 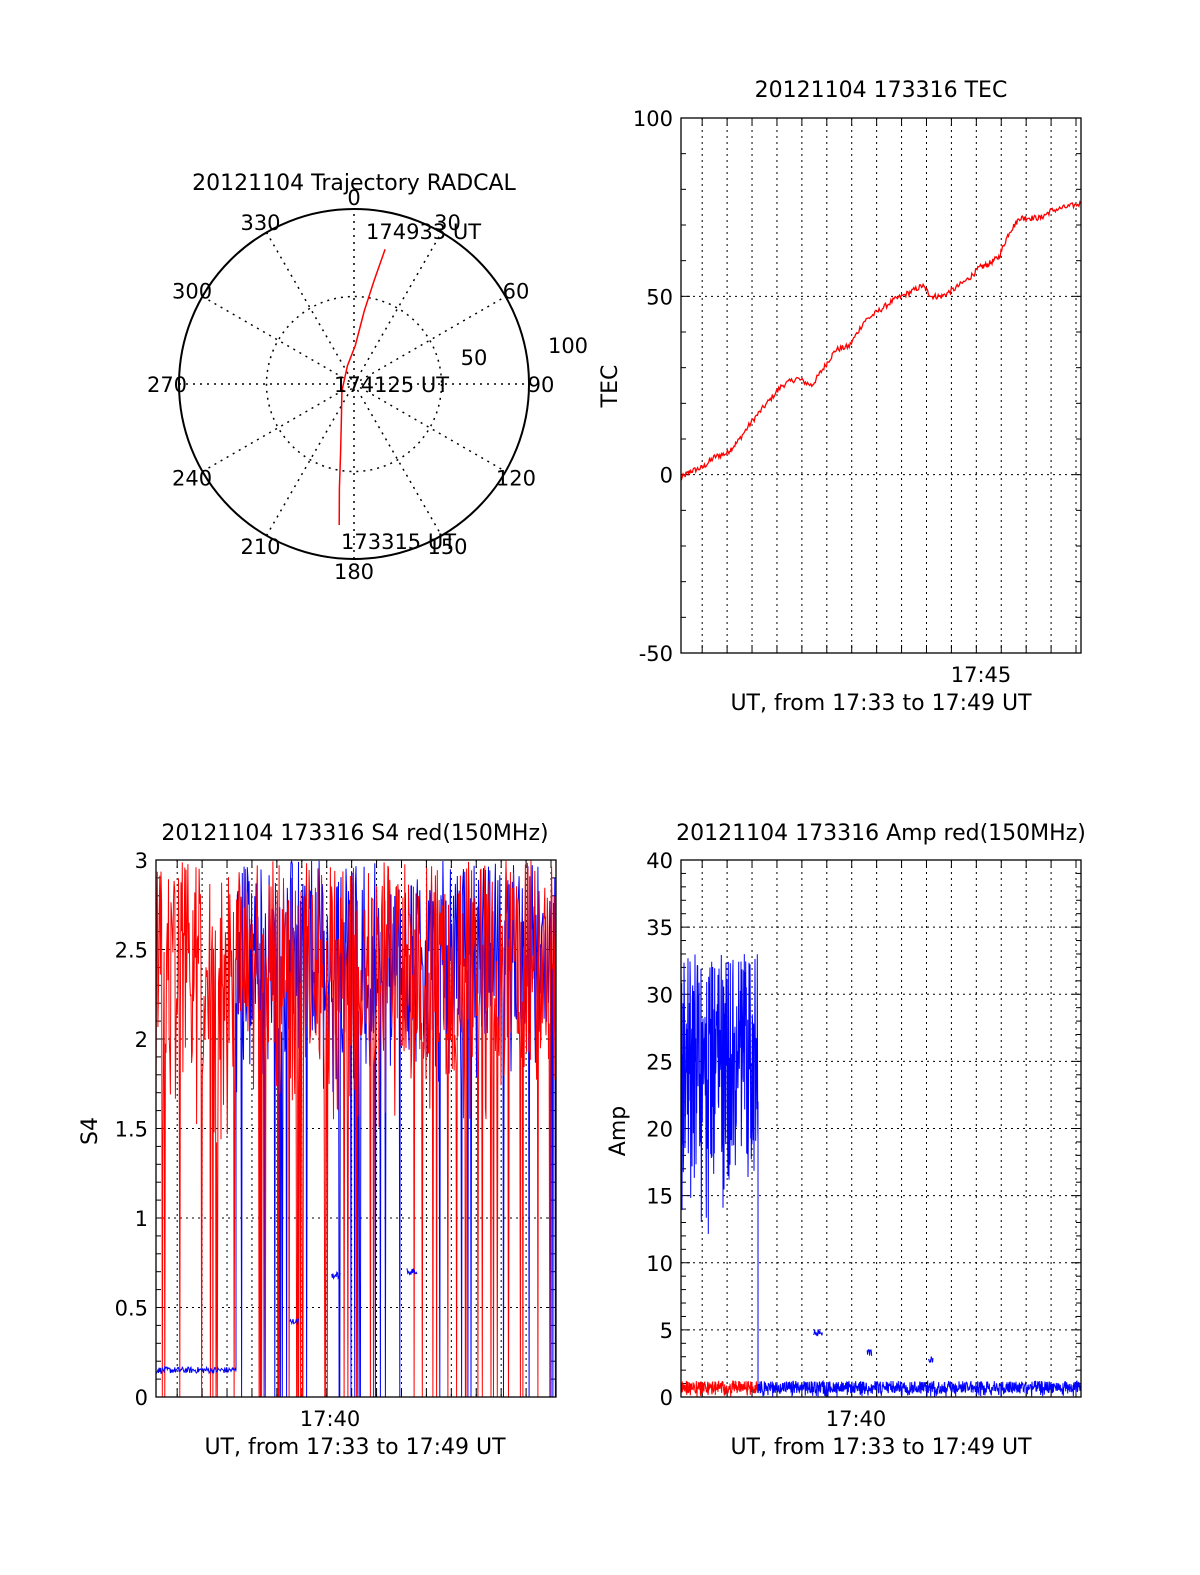 I want to click on s4-y-tick-label: 1.5, so click(x=131, y=1130).